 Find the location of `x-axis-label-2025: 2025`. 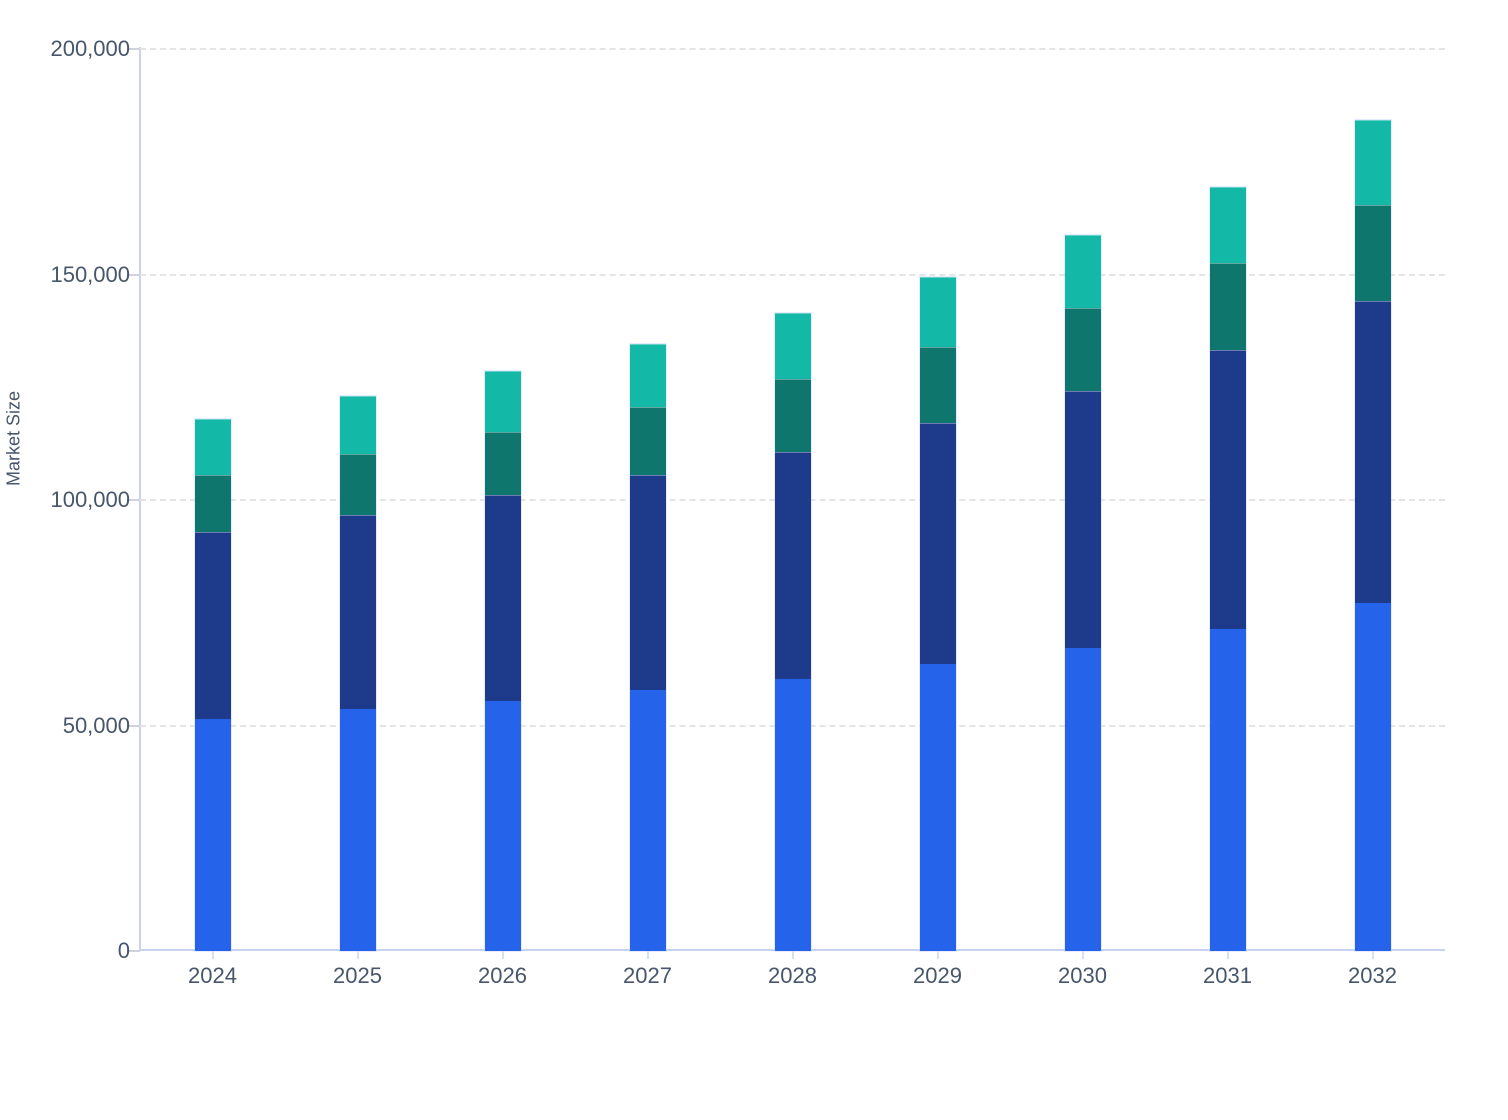

x-axis-label-2025: 2025 is located at coordinates (357, 975).